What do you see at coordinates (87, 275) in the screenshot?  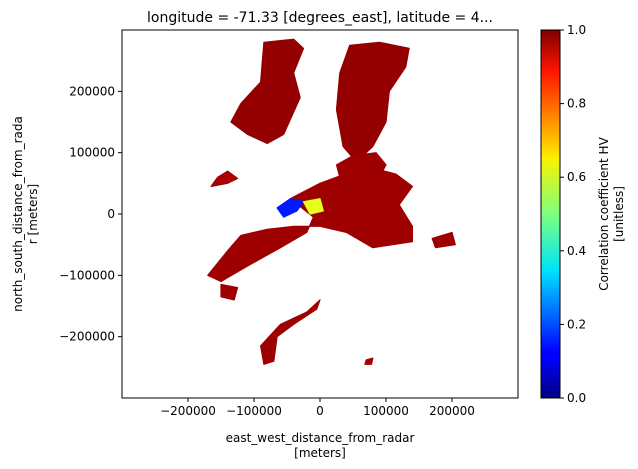 I see `y-tick-label: −100000` at bounding box center [87, 275].